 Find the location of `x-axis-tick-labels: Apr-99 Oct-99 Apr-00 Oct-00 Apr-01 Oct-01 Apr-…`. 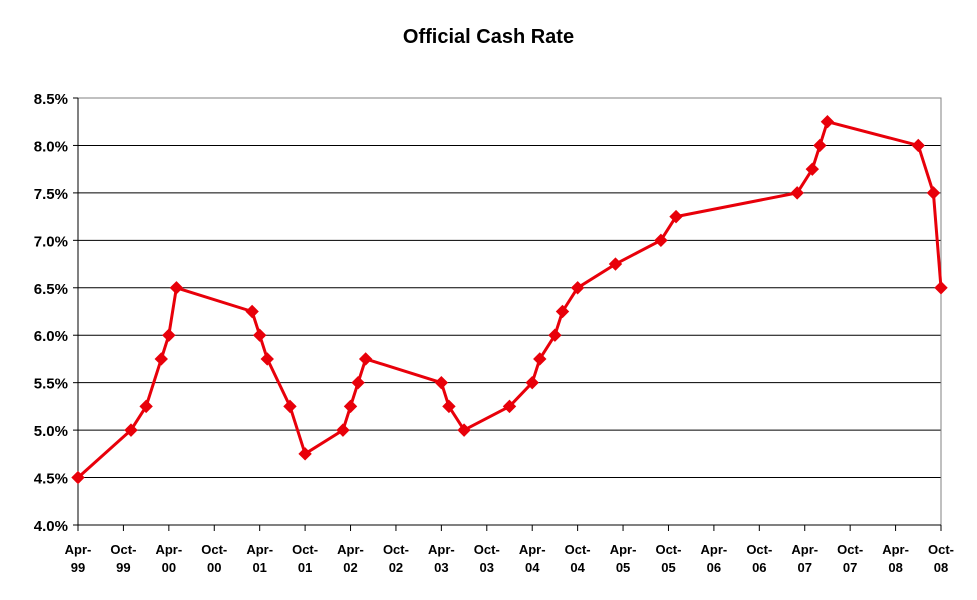

x-axis-tick-labels: Apr-99 Oct-99 Apr-00 Oct-00 Apr-01 Oct-01 Apr-… is located at coordinates (509, 558).